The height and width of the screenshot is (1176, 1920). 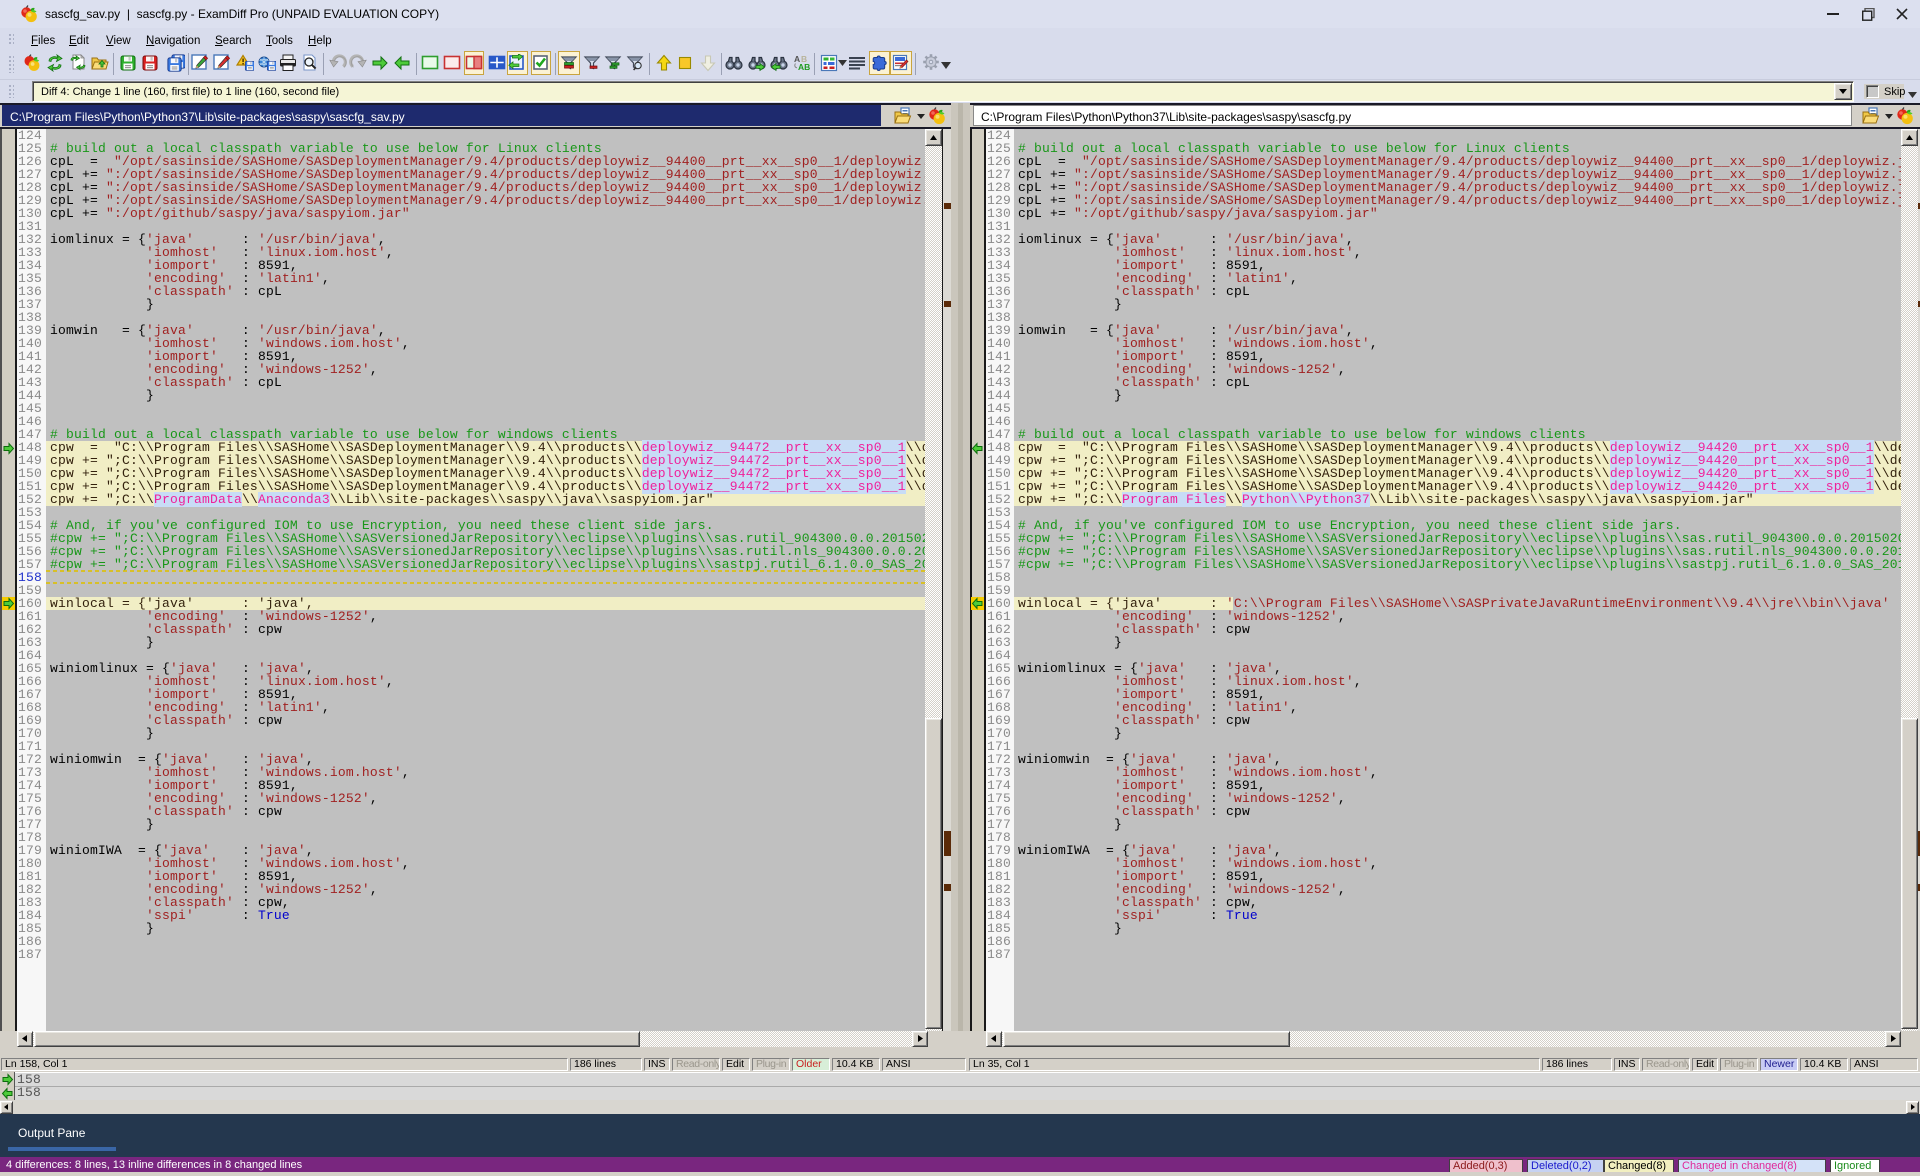 I want to click on svg-text: AB, so click(x=804, y=67).